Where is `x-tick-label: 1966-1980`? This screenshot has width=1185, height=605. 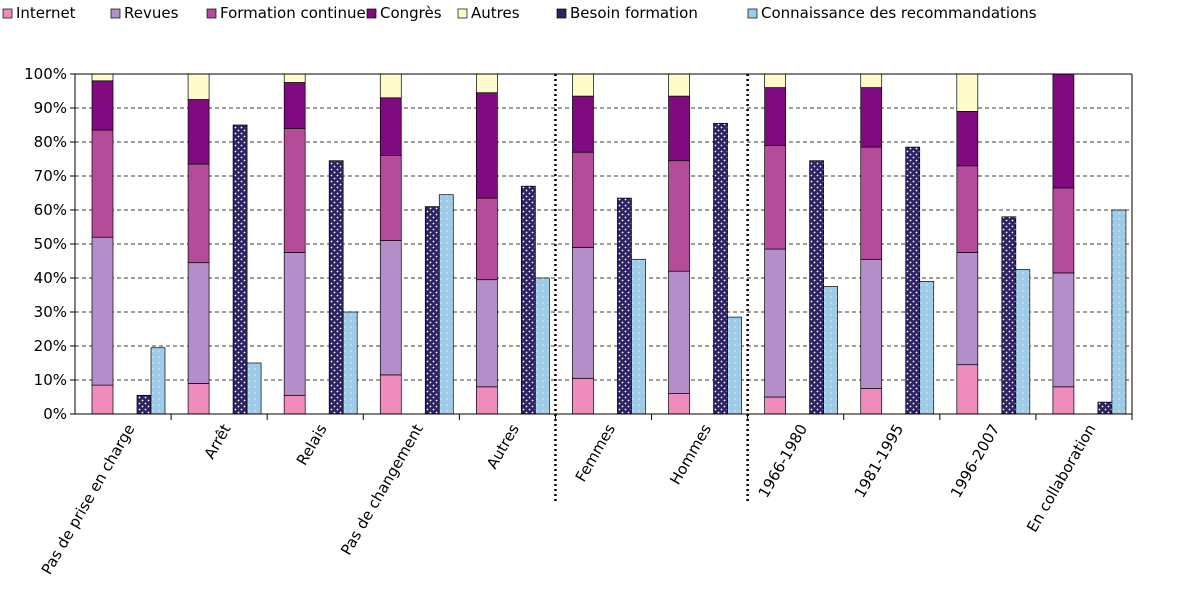
x-tick-label: 1966-1980 is located at coordinates (783, 461).